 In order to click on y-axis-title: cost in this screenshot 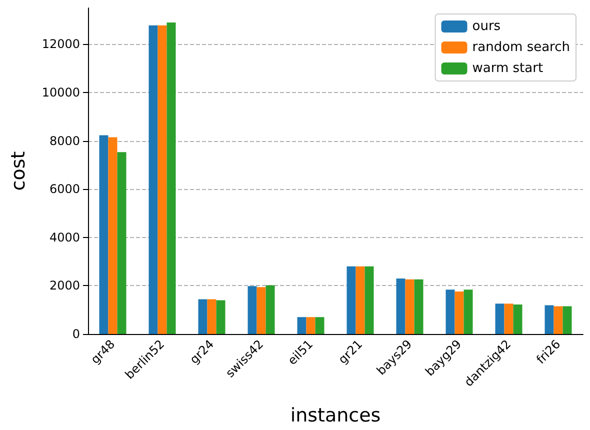, I will do `click(19, 171)`.